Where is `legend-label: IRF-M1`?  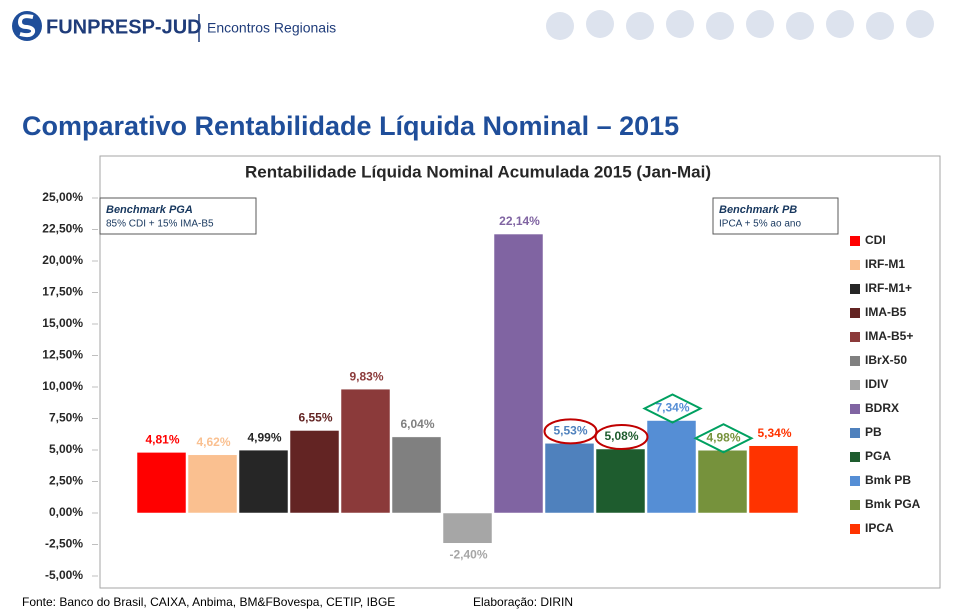 legend-label: IRF-M1 is located at coordinates (885, 264).